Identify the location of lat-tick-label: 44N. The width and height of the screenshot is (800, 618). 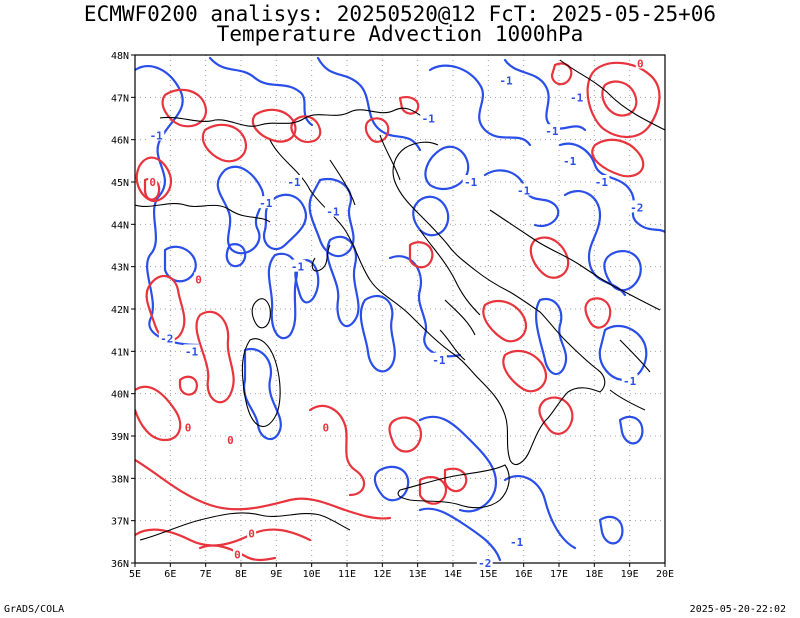
(120, 225).